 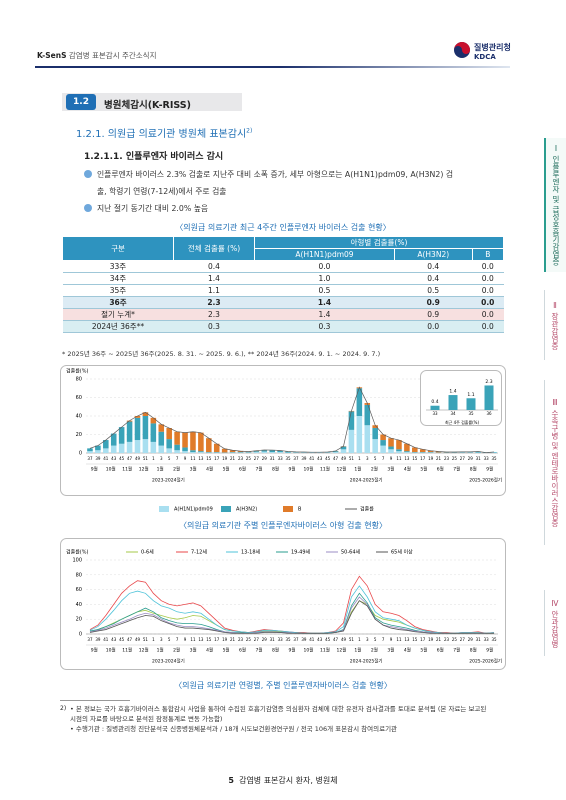 I want to click on th: 전체 검출률 (%), so click(x=214, y=248).